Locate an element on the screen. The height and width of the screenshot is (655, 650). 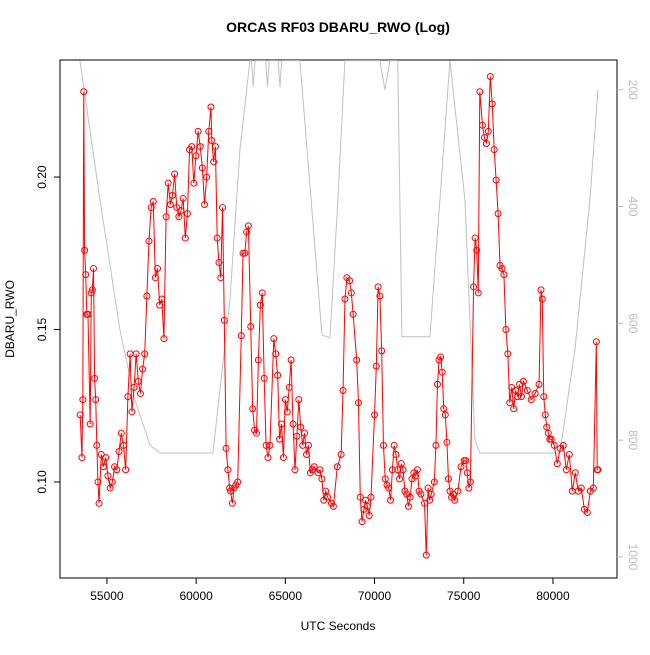
y2-tick-label: 400 is located at coordinates (633, 207).